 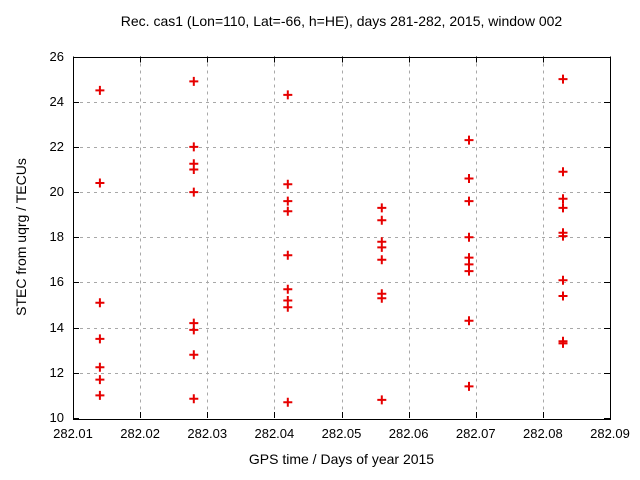 I want to click on y-tick-label: 12, so click(x=56, y=372).